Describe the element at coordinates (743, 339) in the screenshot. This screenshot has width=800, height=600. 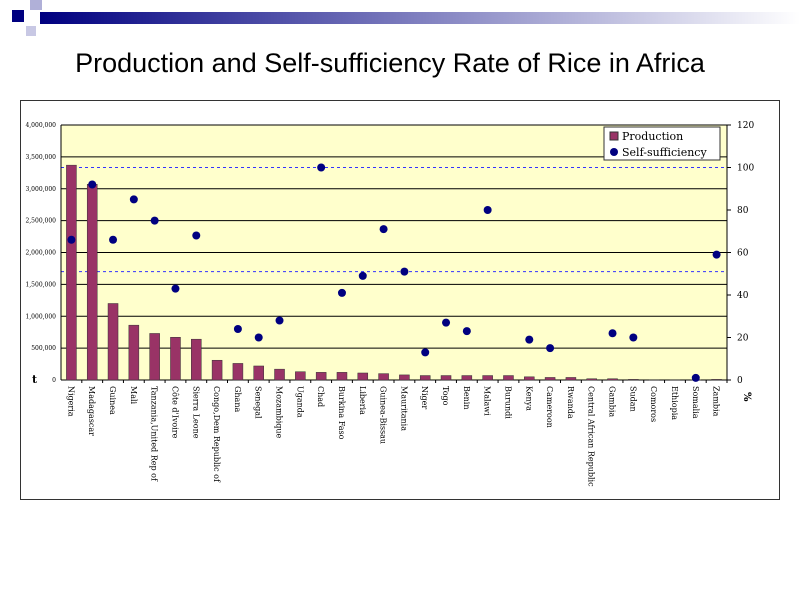
I see `right-tick-label: 20` at that location.